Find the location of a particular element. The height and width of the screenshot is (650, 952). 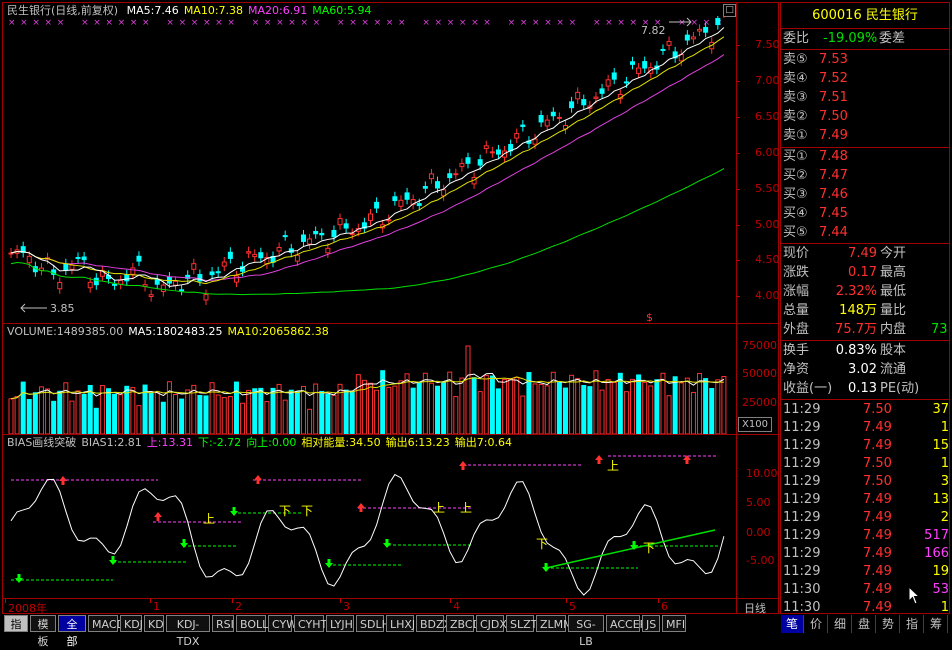

volume-chart is located at coordinates (369, 386).